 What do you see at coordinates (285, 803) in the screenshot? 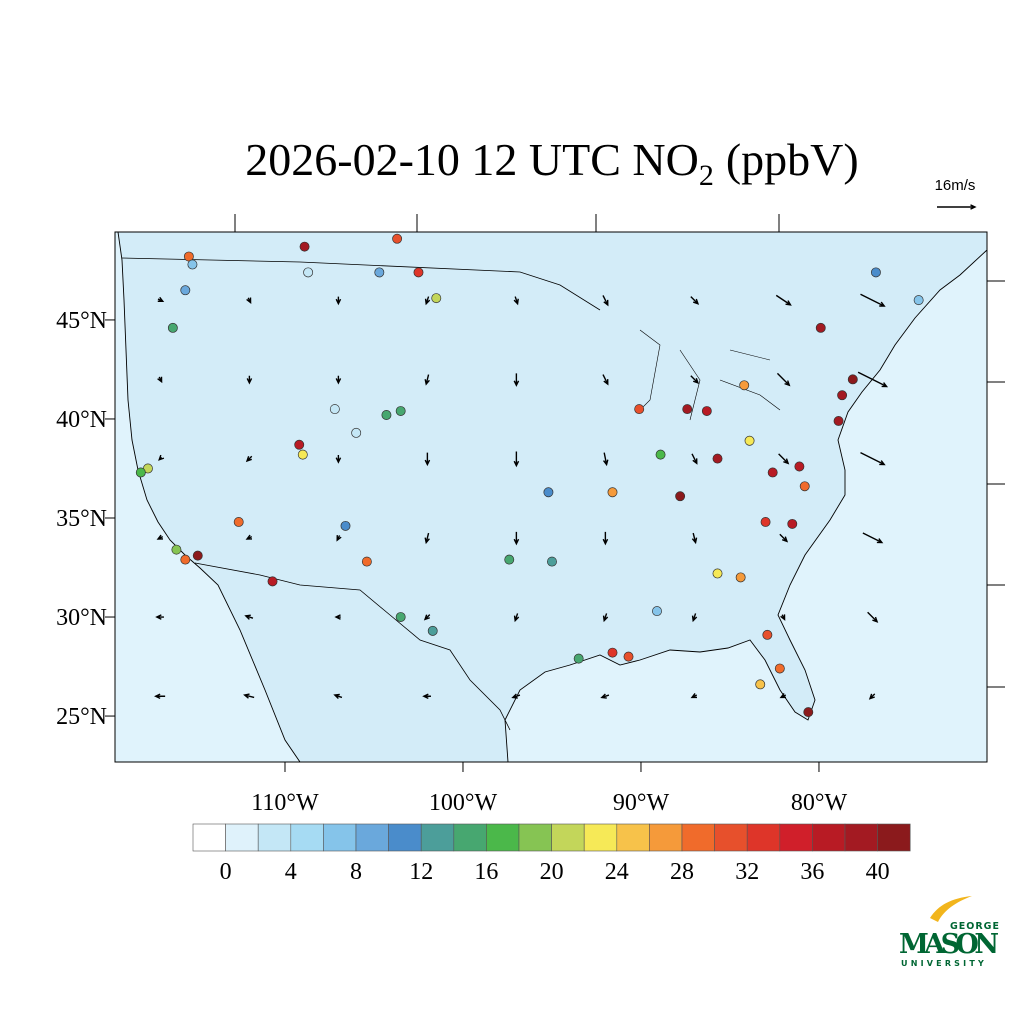
I see `x-tick-label: 110°W` at bounding box center [285, 803].